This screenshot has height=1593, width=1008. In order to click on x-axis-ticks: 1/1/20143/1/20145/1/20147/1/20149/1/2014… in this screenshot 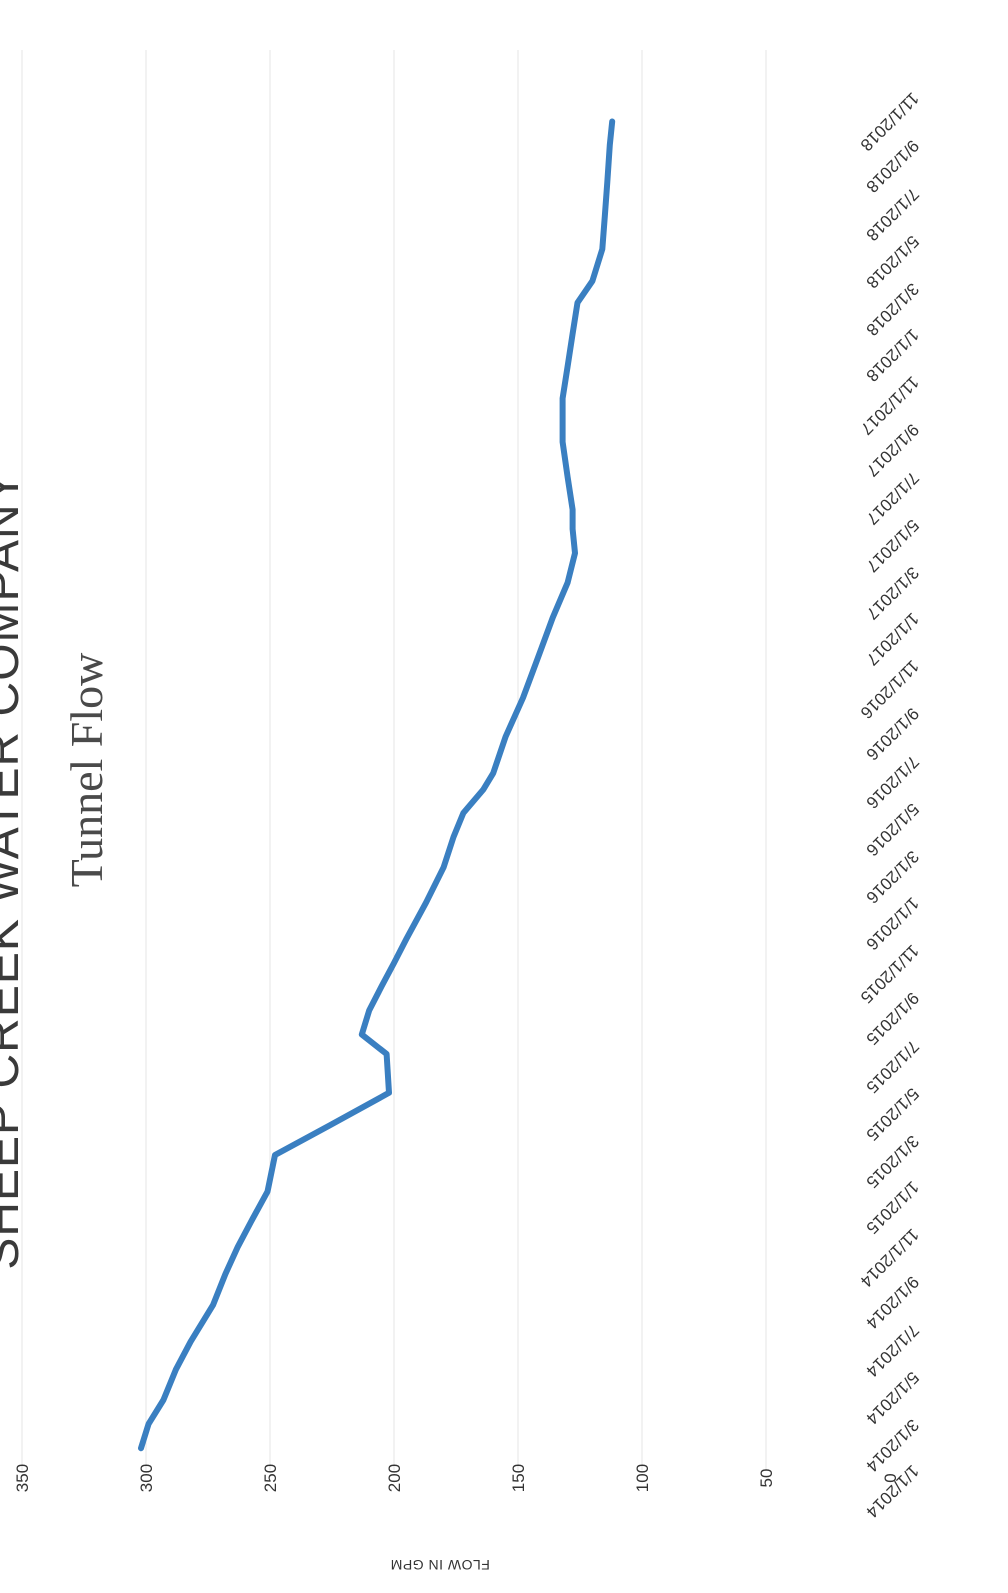, I will do `click(890, 805)`.